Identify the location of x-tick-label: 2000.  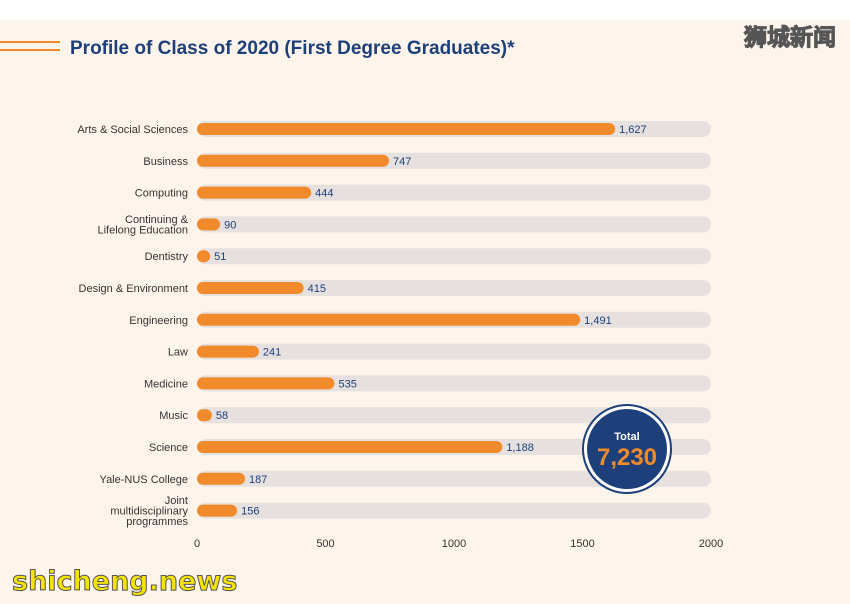
(711, 544).